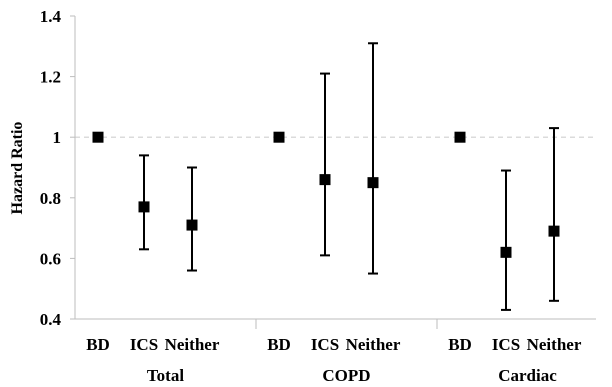 The height and width of the screenshot is (387, 612). Describe the element at coordinates (527, 375) in the screenshot. I see `group-label: Cardiac` at that location.